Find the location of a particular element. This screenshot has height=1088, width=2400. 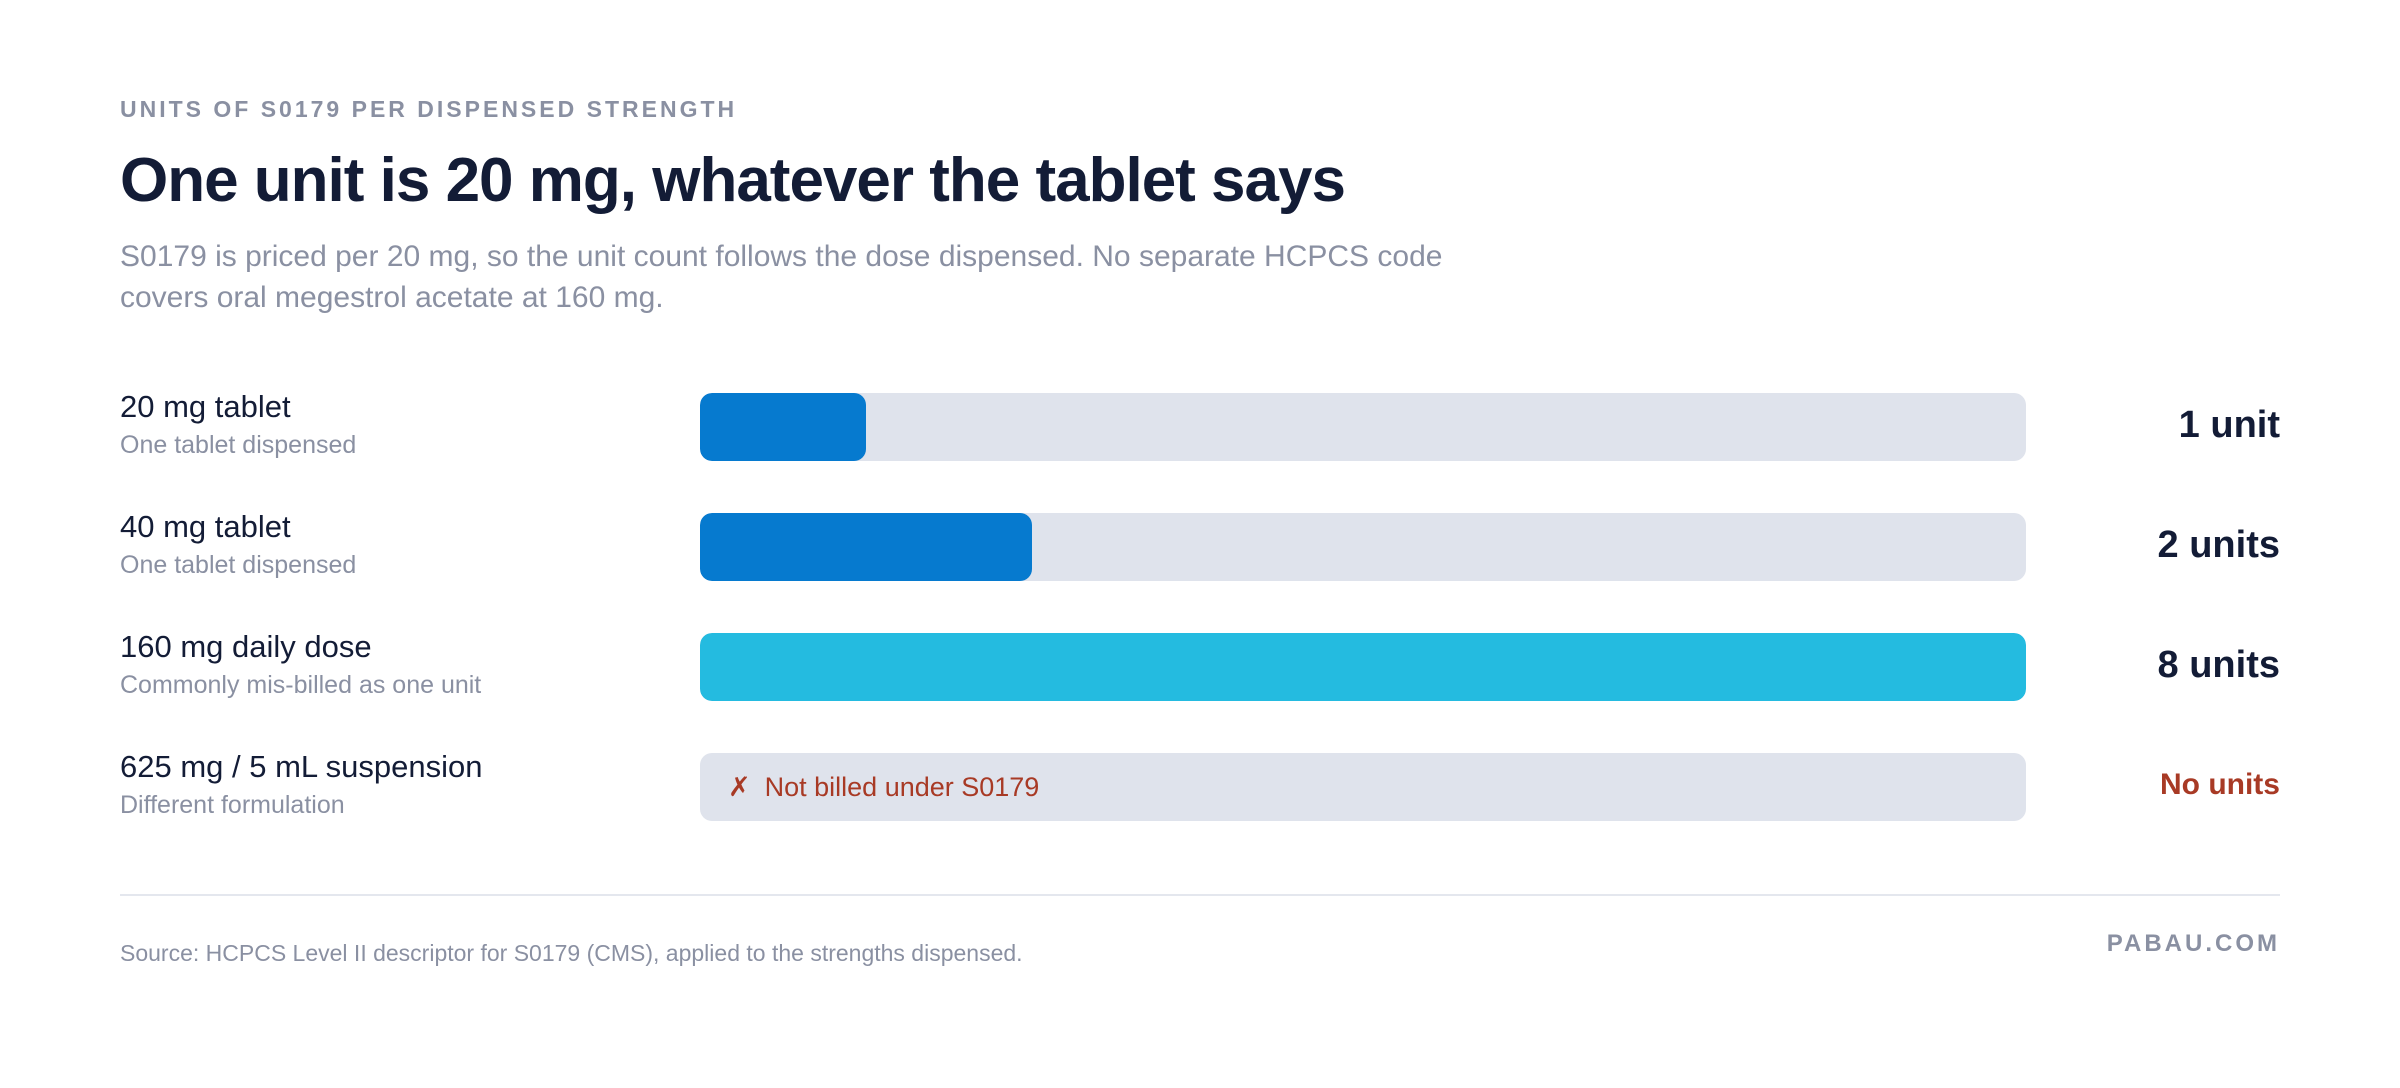

bar-40mg-tablet is located at coordinates (866, 547).